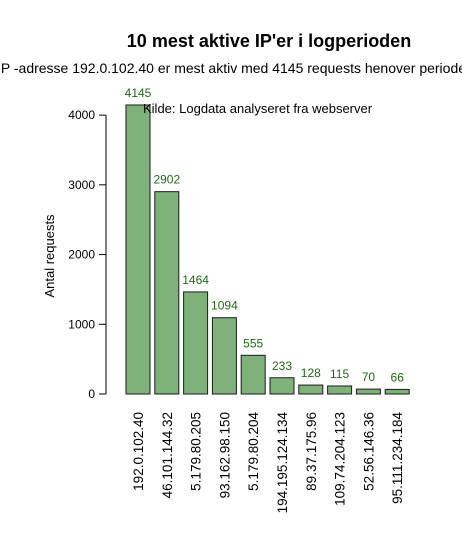 Image resolution: width=462 pixels, height=548 pixels. Describe the element at coordinates (369, 377) in the screenshot. I see `bar-value-label: 70` at that location.